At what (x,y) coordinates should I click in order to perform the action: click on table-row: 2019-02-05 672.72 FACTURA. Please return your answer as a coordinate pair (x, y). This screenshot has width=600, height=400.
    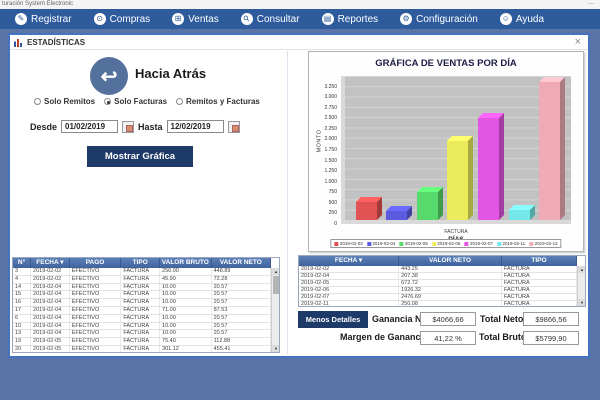
    Looking at the image, I should click on (438, 283).